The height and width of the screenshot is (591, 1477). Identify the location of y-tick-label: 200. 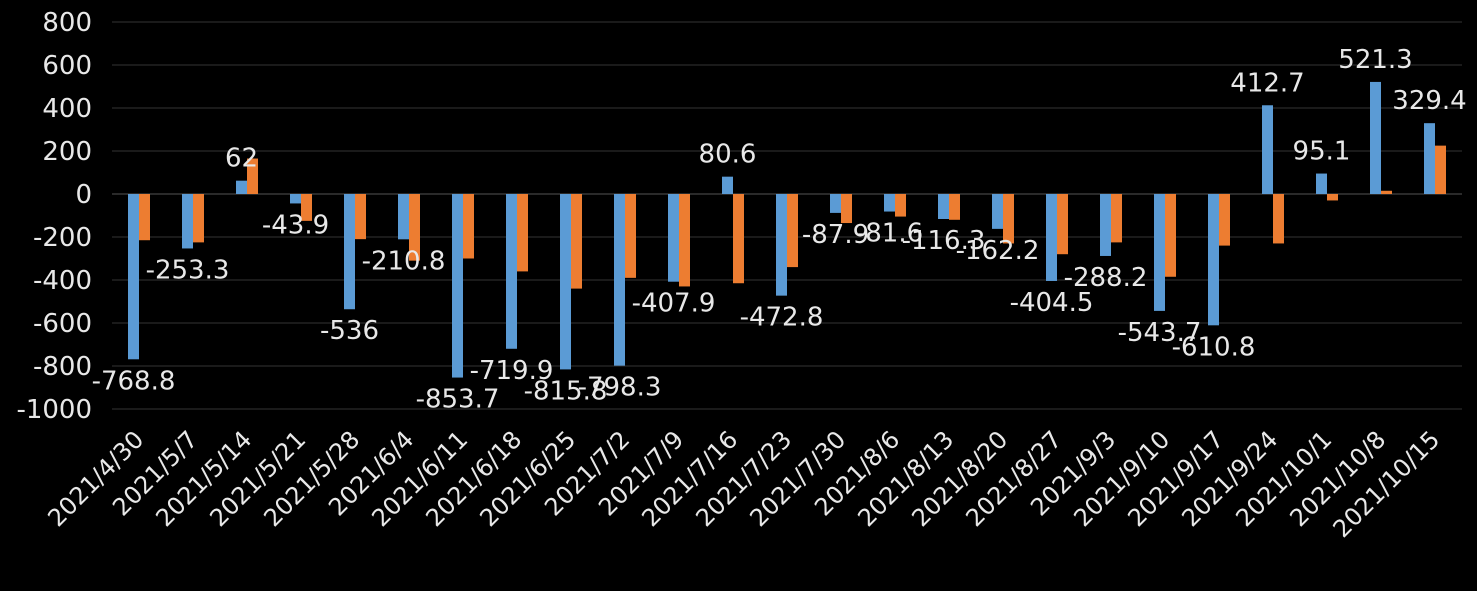
(67, 152).